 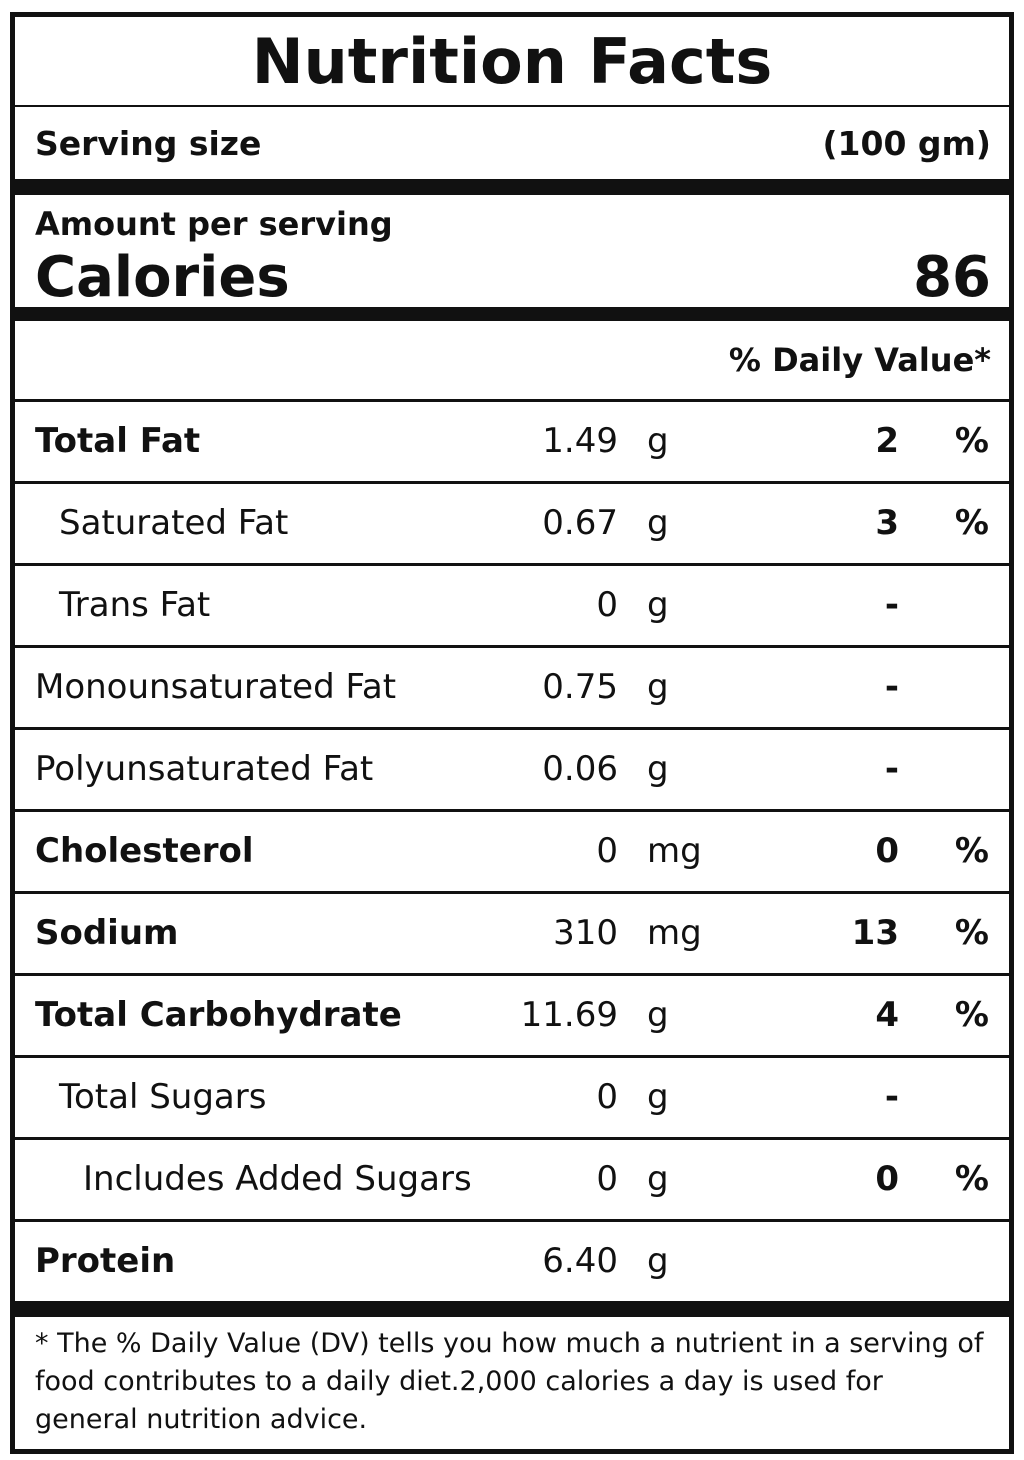 I want to click on nutrient-name: Total Sugars, so click(x=163, y=1097).